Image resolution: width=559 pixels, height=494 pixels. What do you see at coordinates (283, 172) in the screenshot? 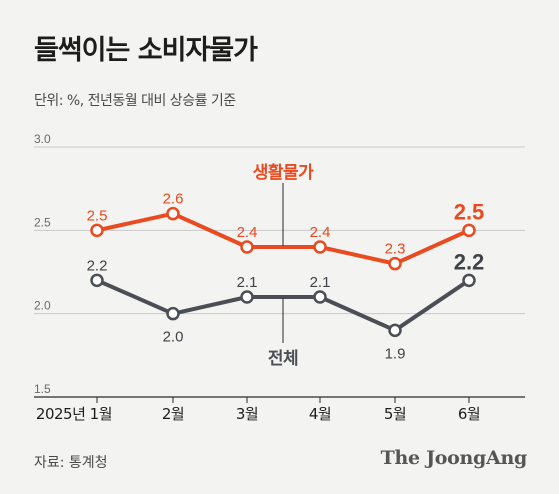
I see `series-label-living-cost: 생활물가` at bounding box center [283, 172].